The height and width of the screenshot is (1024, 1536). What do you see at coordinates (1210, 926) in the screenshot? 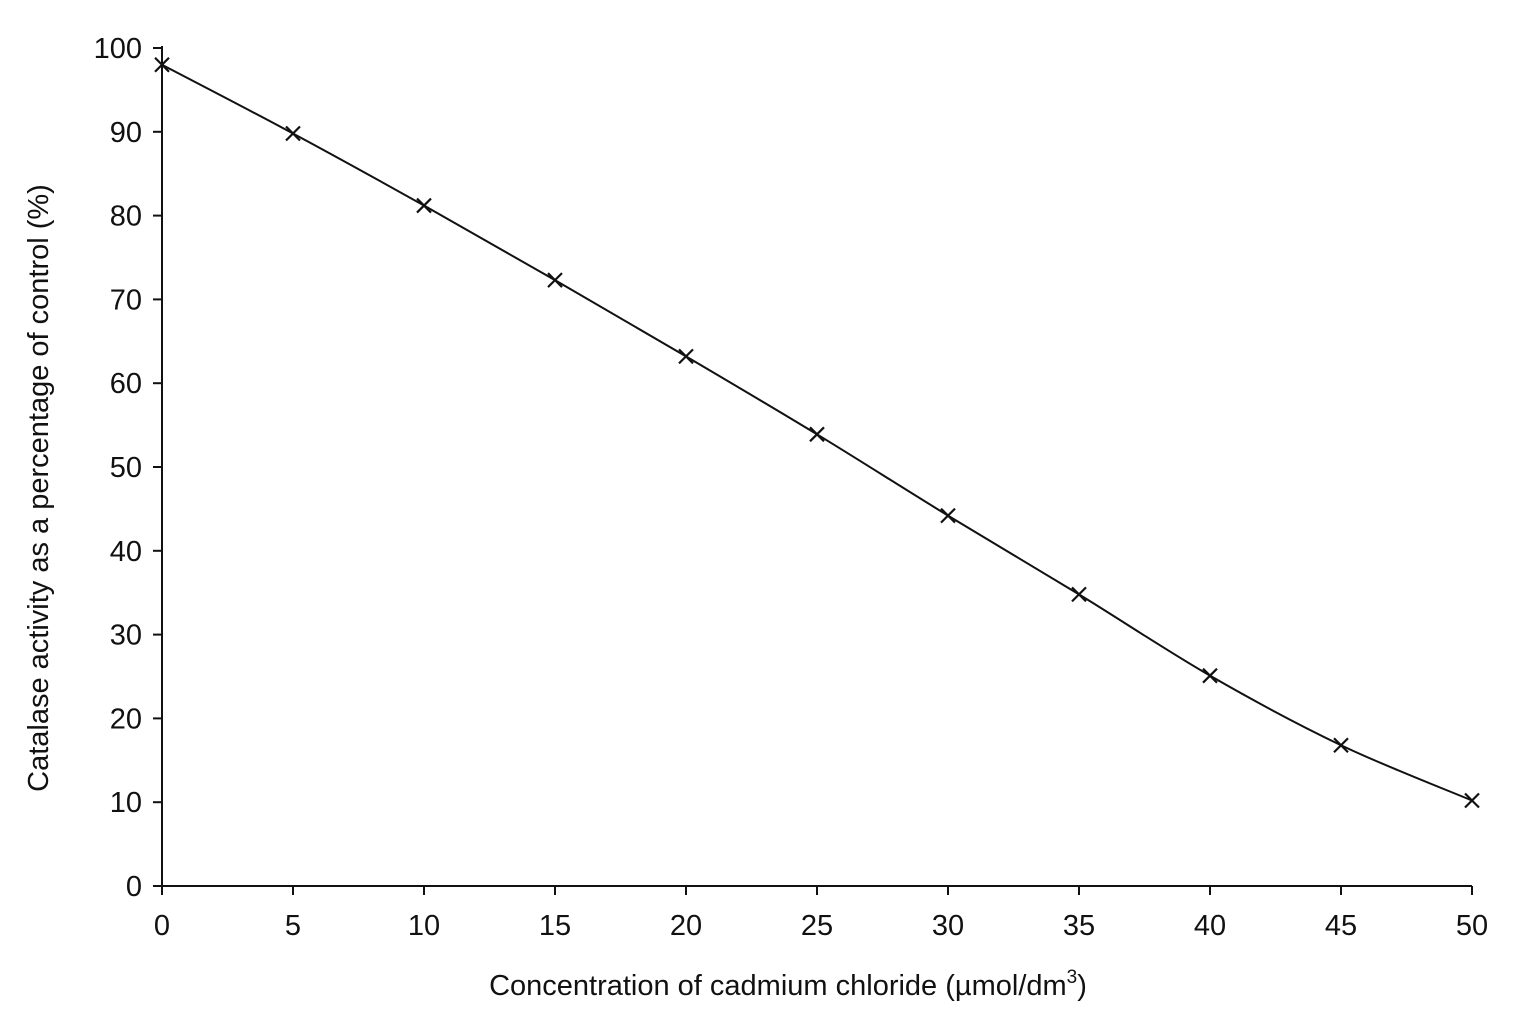
I see `x-tick-label: 40` at bounding box center [1210, 926].